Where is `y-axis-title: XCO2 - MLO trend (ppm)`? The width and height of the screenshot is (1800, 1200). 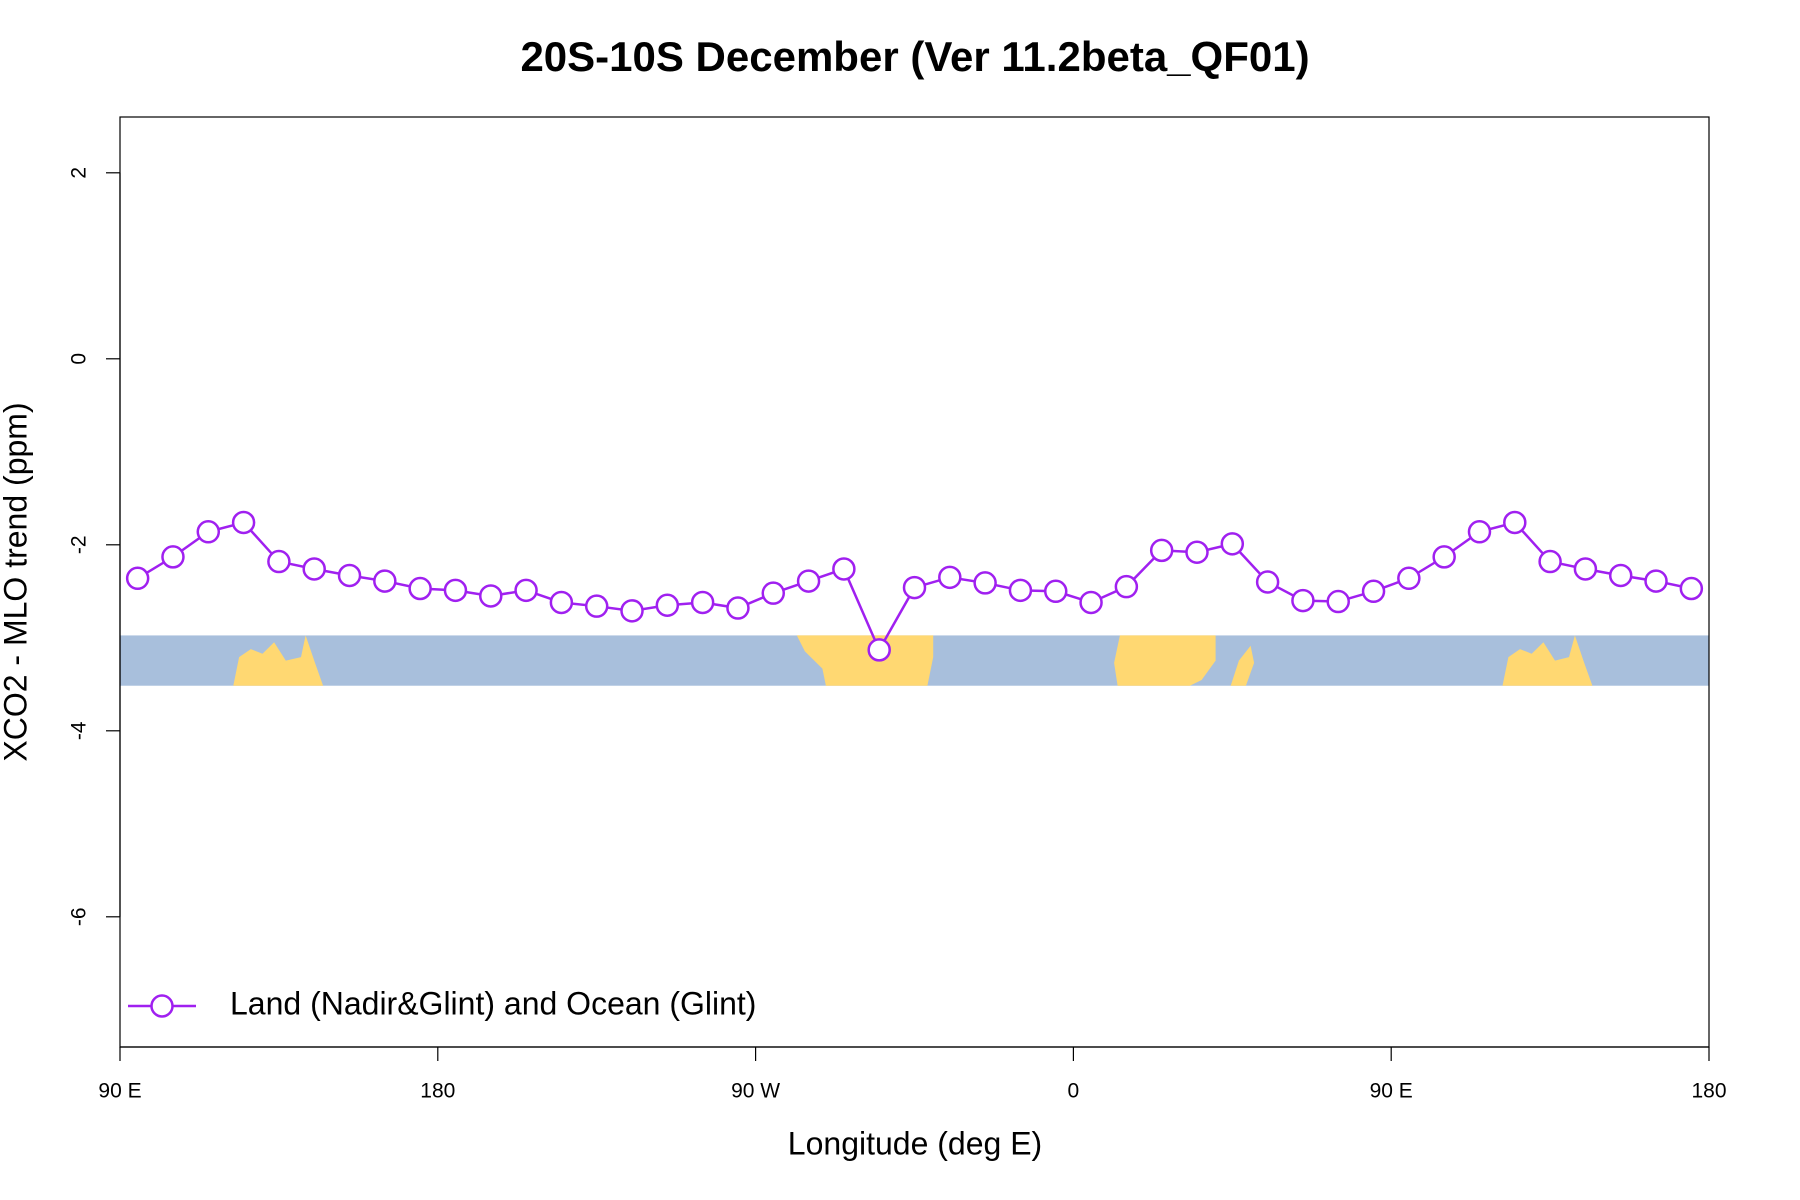 y-axis-title: XCO2 - MLO trend (ppm) is located at coordinates (16, 581).